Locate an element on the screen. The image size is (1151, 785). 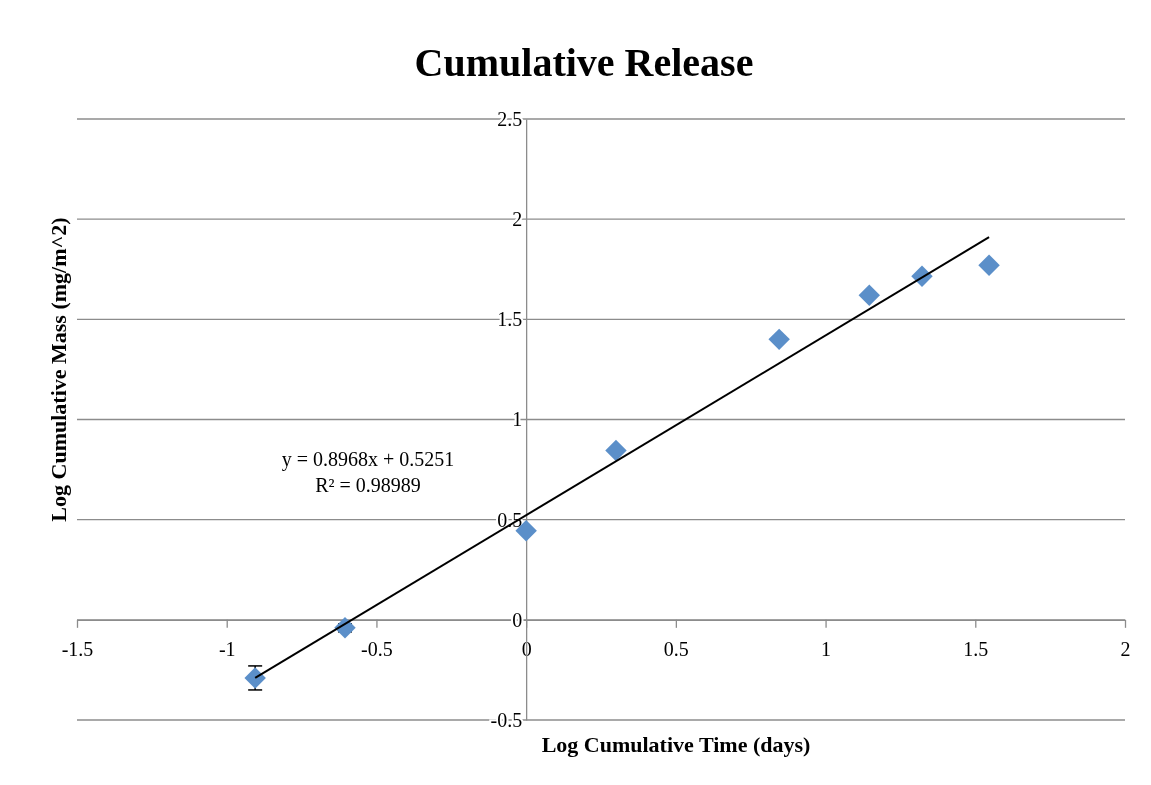
x-tick-label: 1 is located at coordinates (826, 649).